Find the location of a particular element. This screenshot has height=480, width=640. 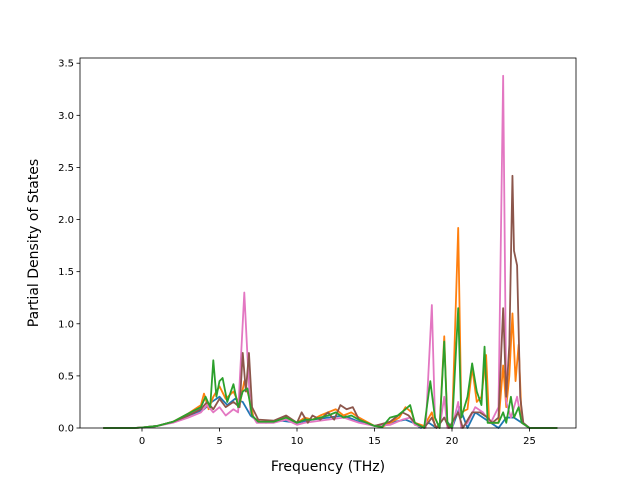

y-tick-label: 0.5 is located at coordinates (66, 376).